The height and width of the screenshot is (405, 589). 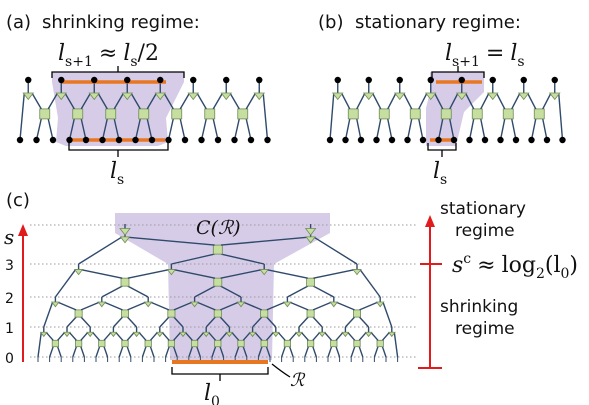 I want to click on scale-axis-arrow, so click(x=23, y=293).